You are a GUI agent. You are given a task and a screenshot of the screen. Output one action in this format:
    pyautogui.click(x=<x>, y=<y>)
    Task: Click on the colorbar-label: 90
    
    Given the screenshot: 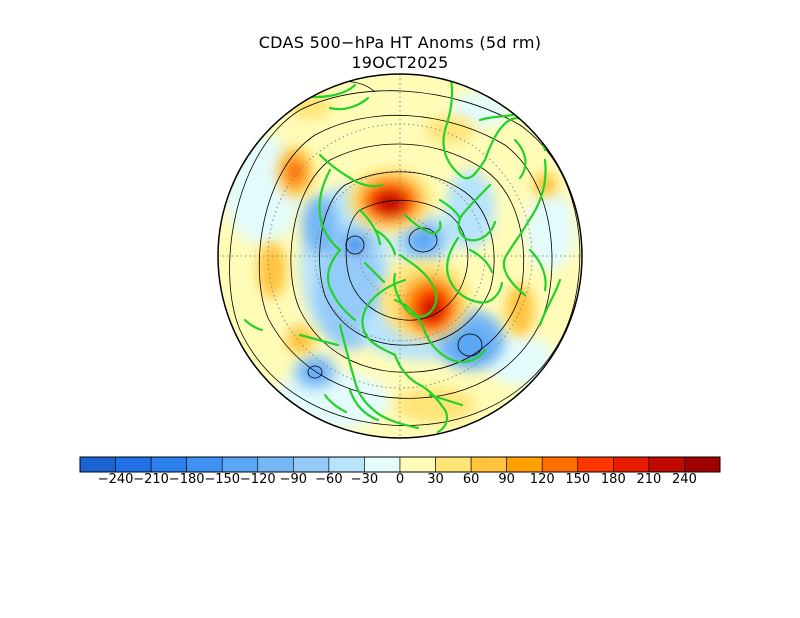 What is the action you would take?
    pyautogui.click(x=506, y=479)
    